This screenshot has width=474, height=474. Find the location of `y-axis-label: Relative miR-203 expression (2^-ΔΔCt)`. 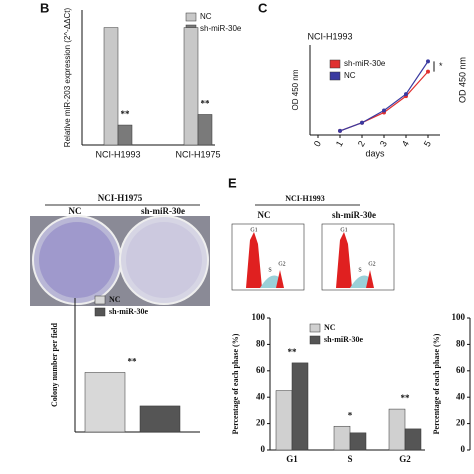

y-axis-label: Relative miR-203 expression (2^-ΔΔCt) is located at coordinates (67, 77).